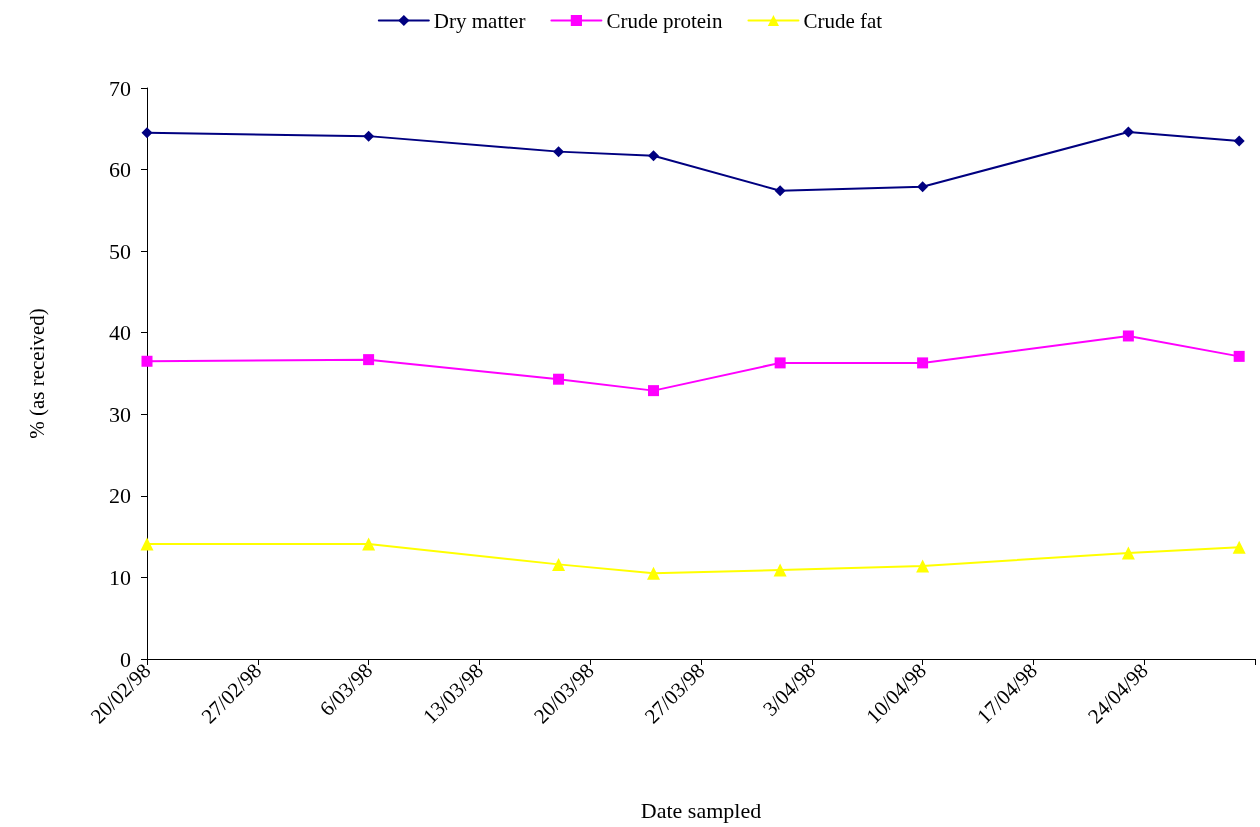 Image resolution: width=1260 pixels, height=827 pixels. Describe the element at coordinates (664, 20) in the screenshot. I see `legend-label: Crude protein` at that location.